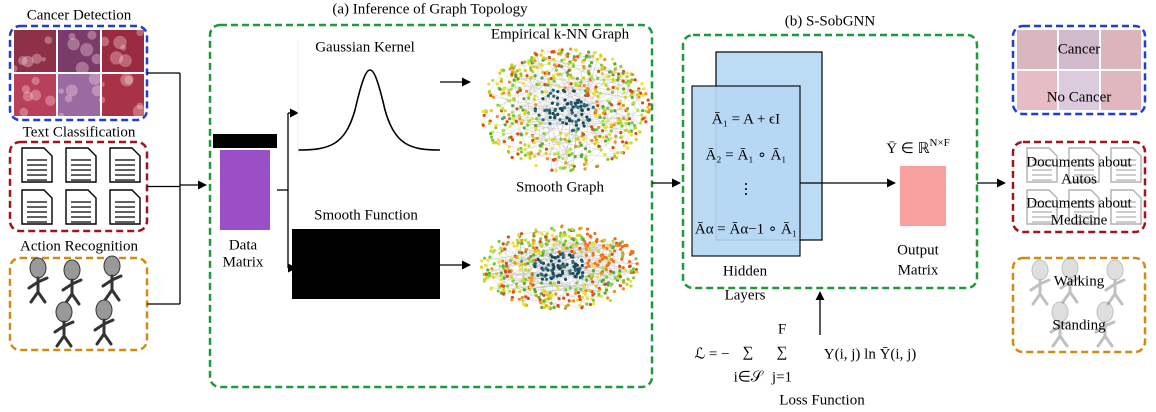  I want to click on graph-edge, so click(576, 135).